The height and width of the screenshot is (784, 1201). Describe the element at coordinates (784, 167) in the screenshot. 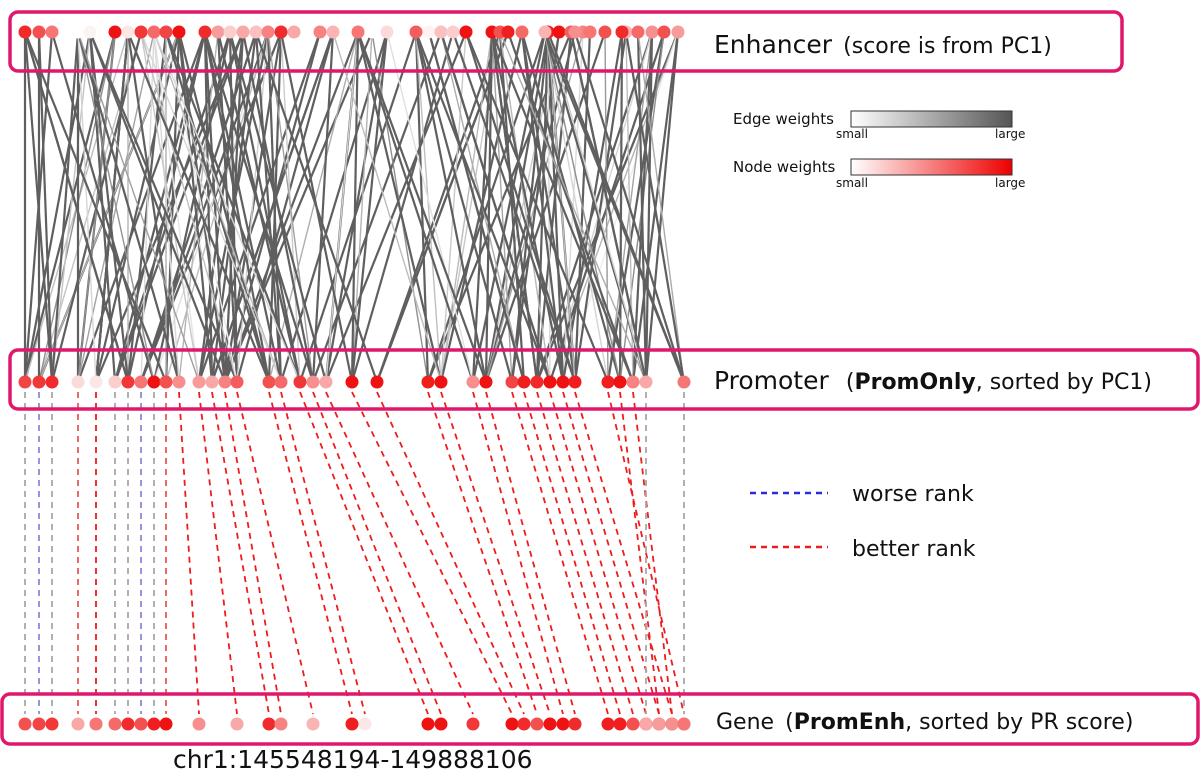

I see `node-weight-title: Node weights` at that location.